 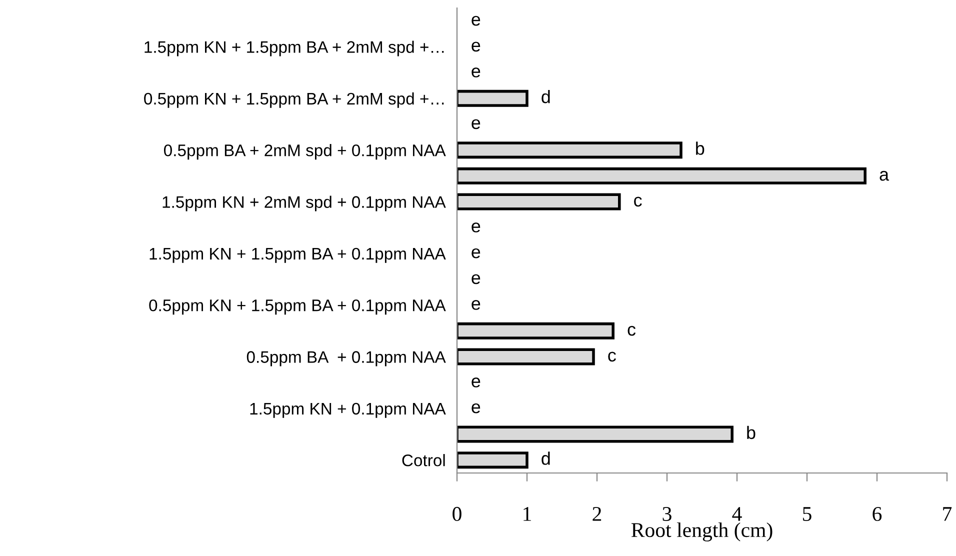 What do you see at coordinates (348, 410) in the screenshot?
I see `y-tick-label: 1.5ppm KN + 0.1ppm NAA` at bounding box center [348, 410].